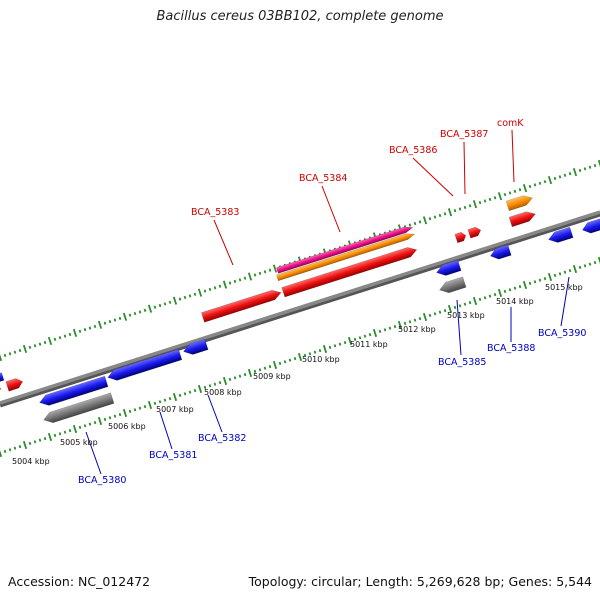 This screenshot has height=600, width=600. Describe the element at coordinates (14, 385) in the screenshot. I see `gene-arrow-left-red` at that location.